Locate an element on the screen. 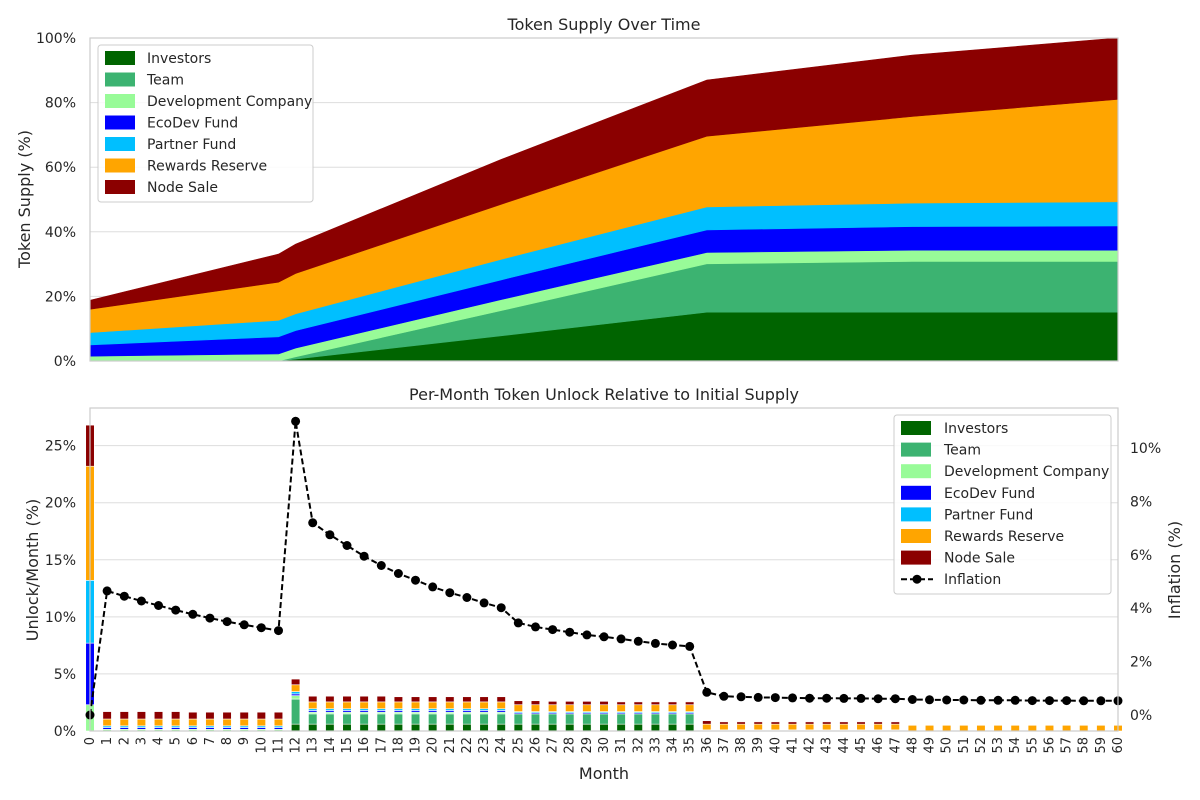 The image size is (1200, 800). month-tick: 45 is located at coordinates (861, 745).